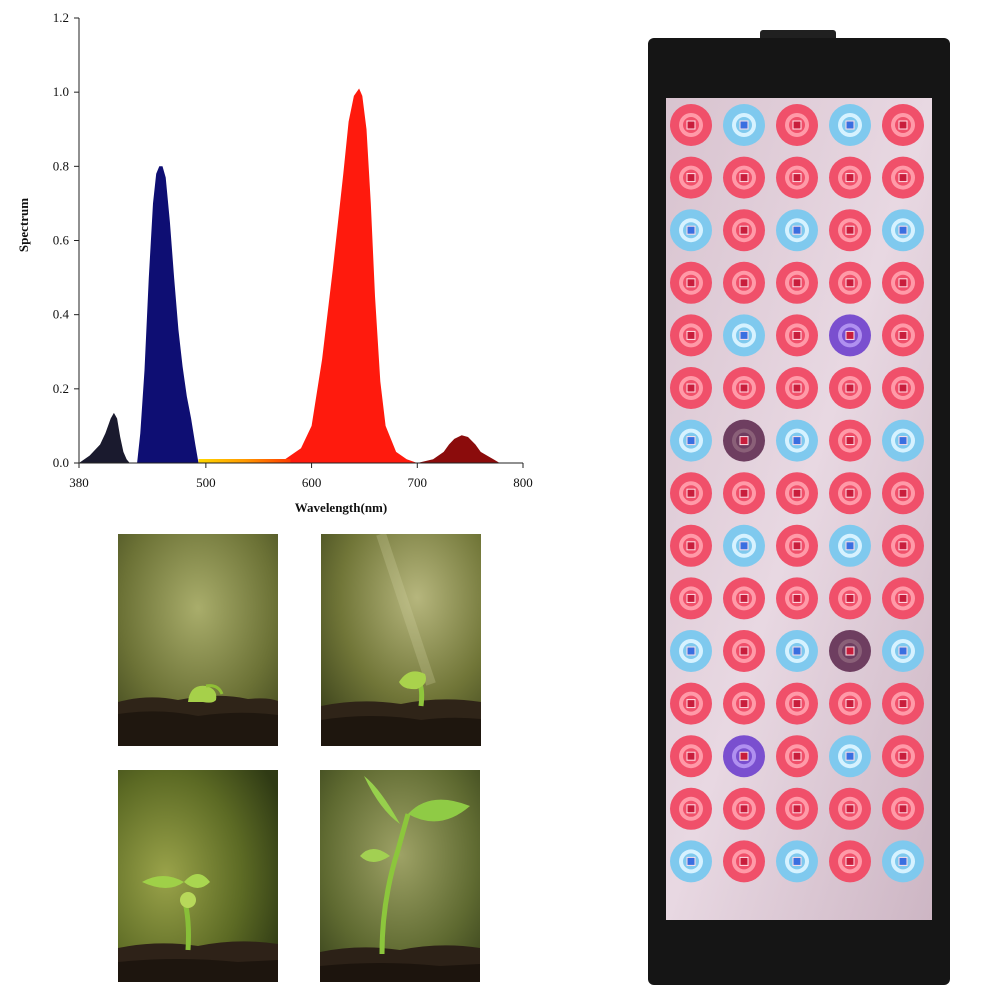  What do you see at coordinates (312, 482) in the screenshot?
I see `x-tick-label: 600` at bounding box center [312, 482].